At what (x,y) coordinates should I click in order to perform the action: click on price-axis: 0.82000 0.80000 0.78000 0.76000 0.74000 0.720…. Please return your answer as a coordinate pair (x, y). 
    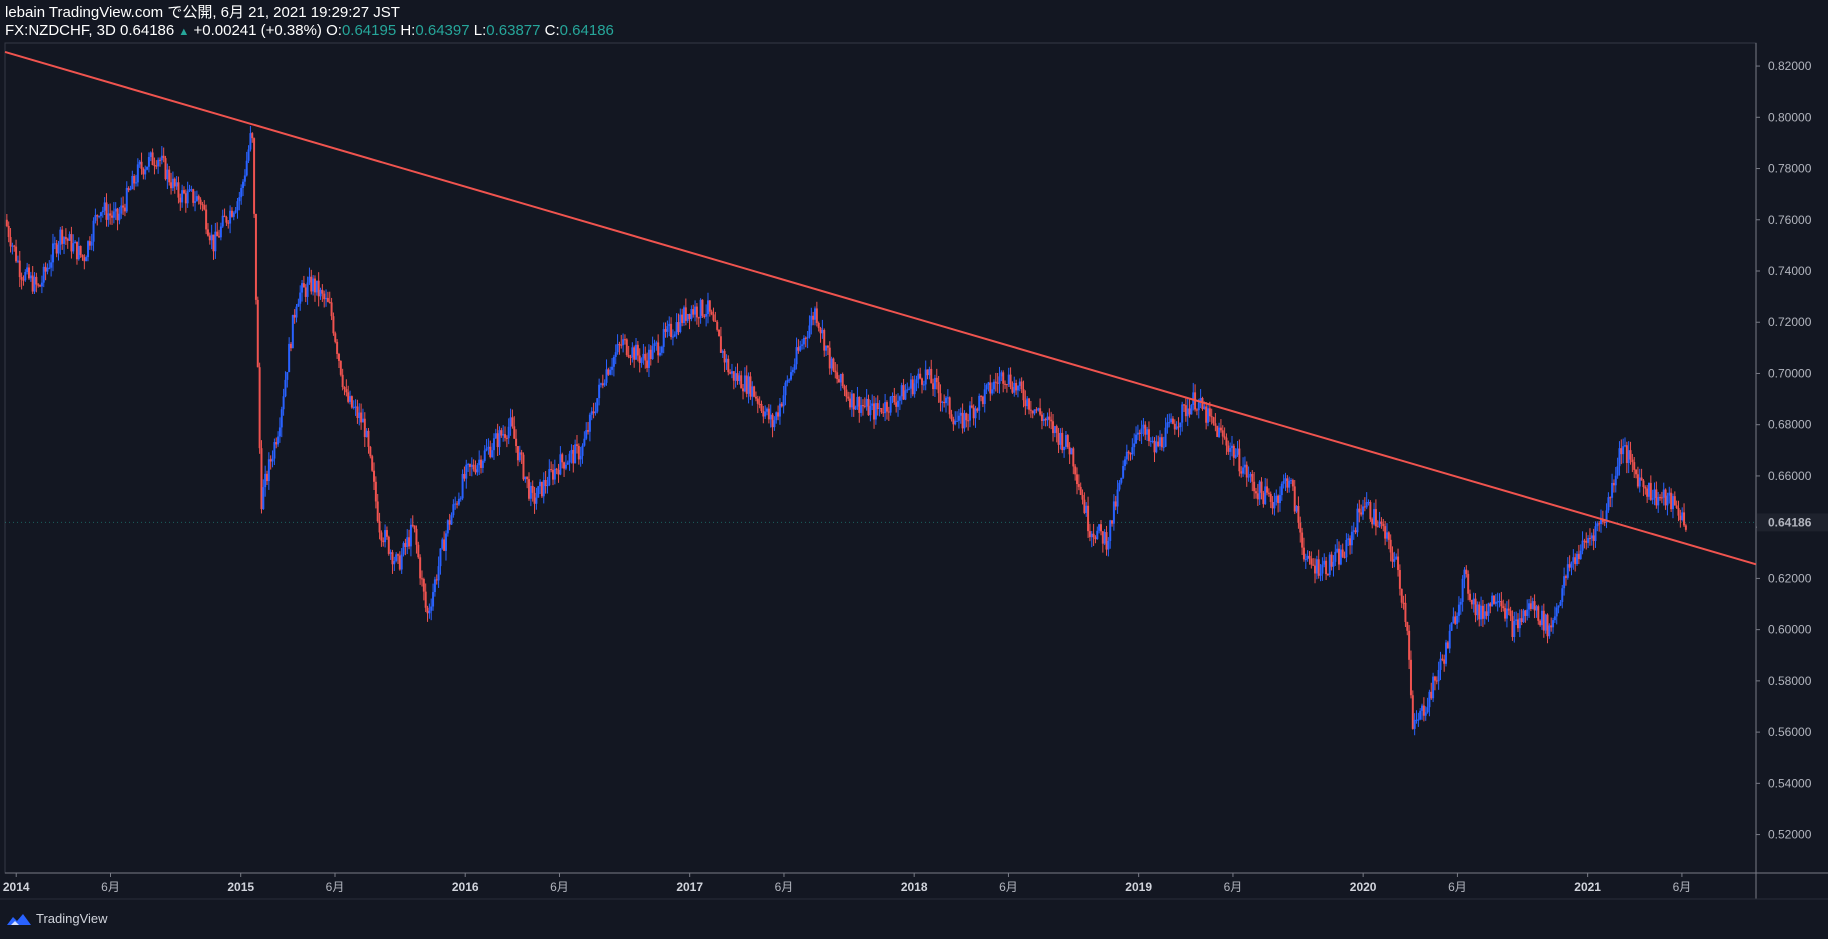
    Looking at the image, I should click on (1792, 450).